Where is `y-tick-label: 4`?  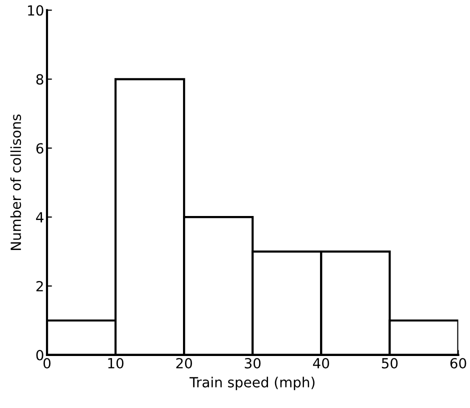 y-tick-label: 4 is located at coordinates (40, 217).